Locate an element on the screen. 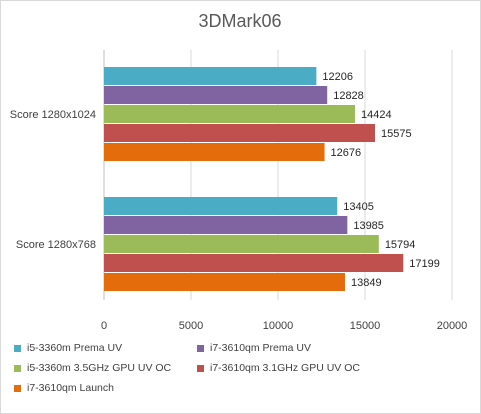  data-label: 14424 is located at coordinates (376, 115).